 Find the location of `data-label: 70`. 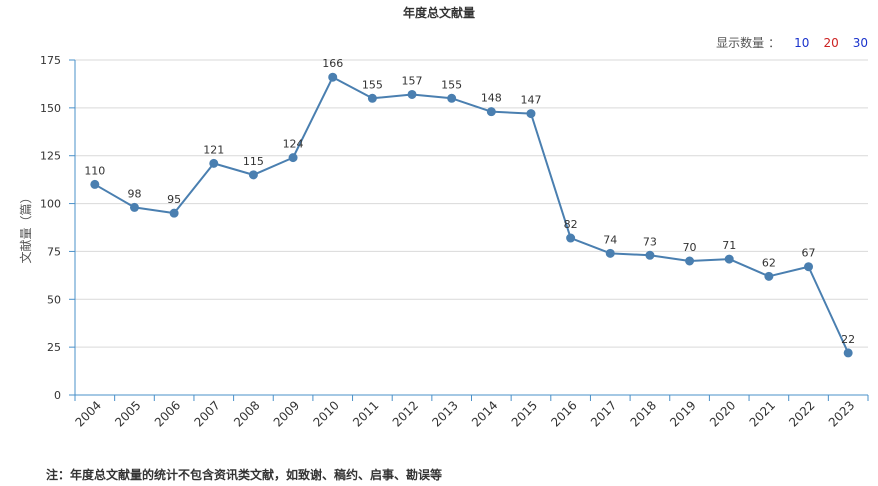

data-label: 70 is located at coordinates (690, 247).